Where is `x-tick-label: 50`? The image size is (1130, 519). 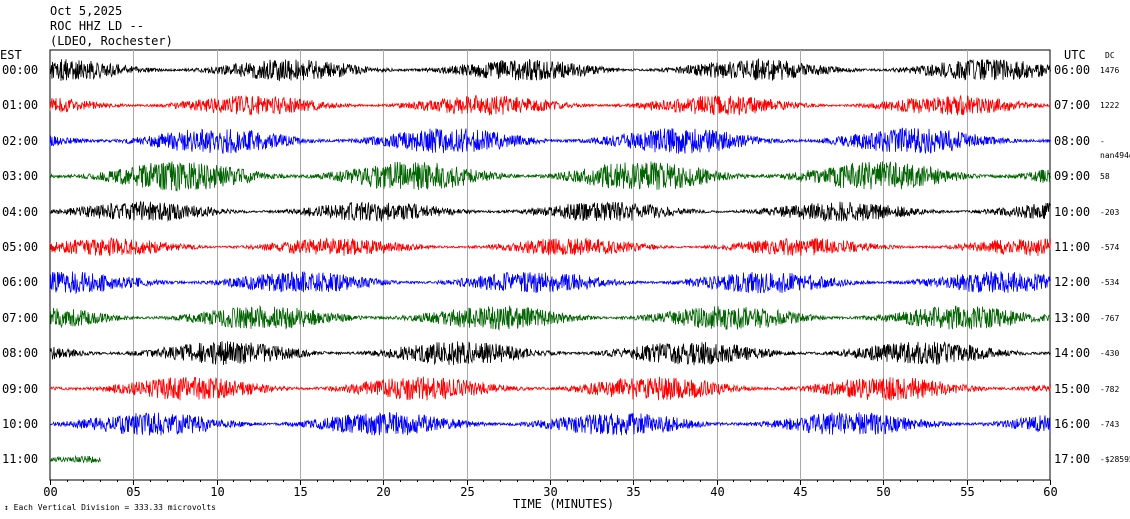 x-tick-label: 50 is located at coordinates (883, 492).